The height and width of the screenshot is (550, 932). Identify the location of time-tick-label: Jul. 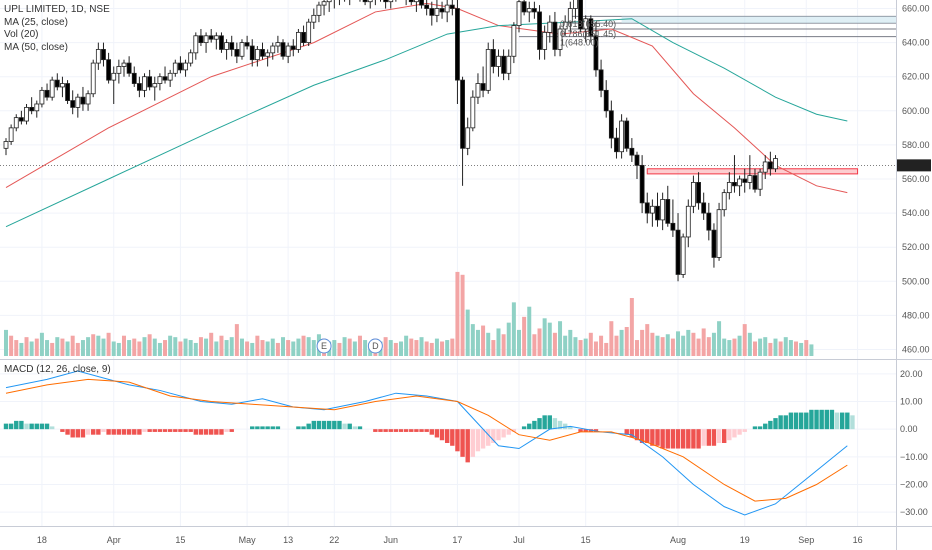
(519, 540).